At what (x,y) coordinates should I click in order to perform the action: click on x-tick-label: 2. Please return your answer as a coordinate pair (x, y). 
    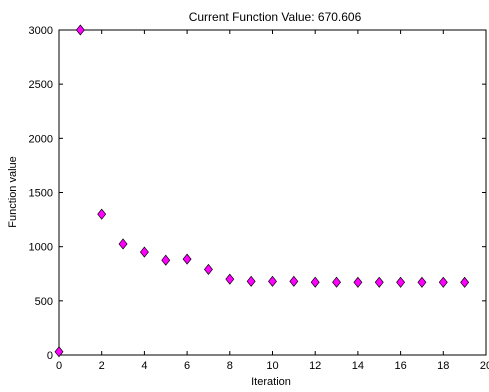
    Looking at the image, I should click on (102, 366).